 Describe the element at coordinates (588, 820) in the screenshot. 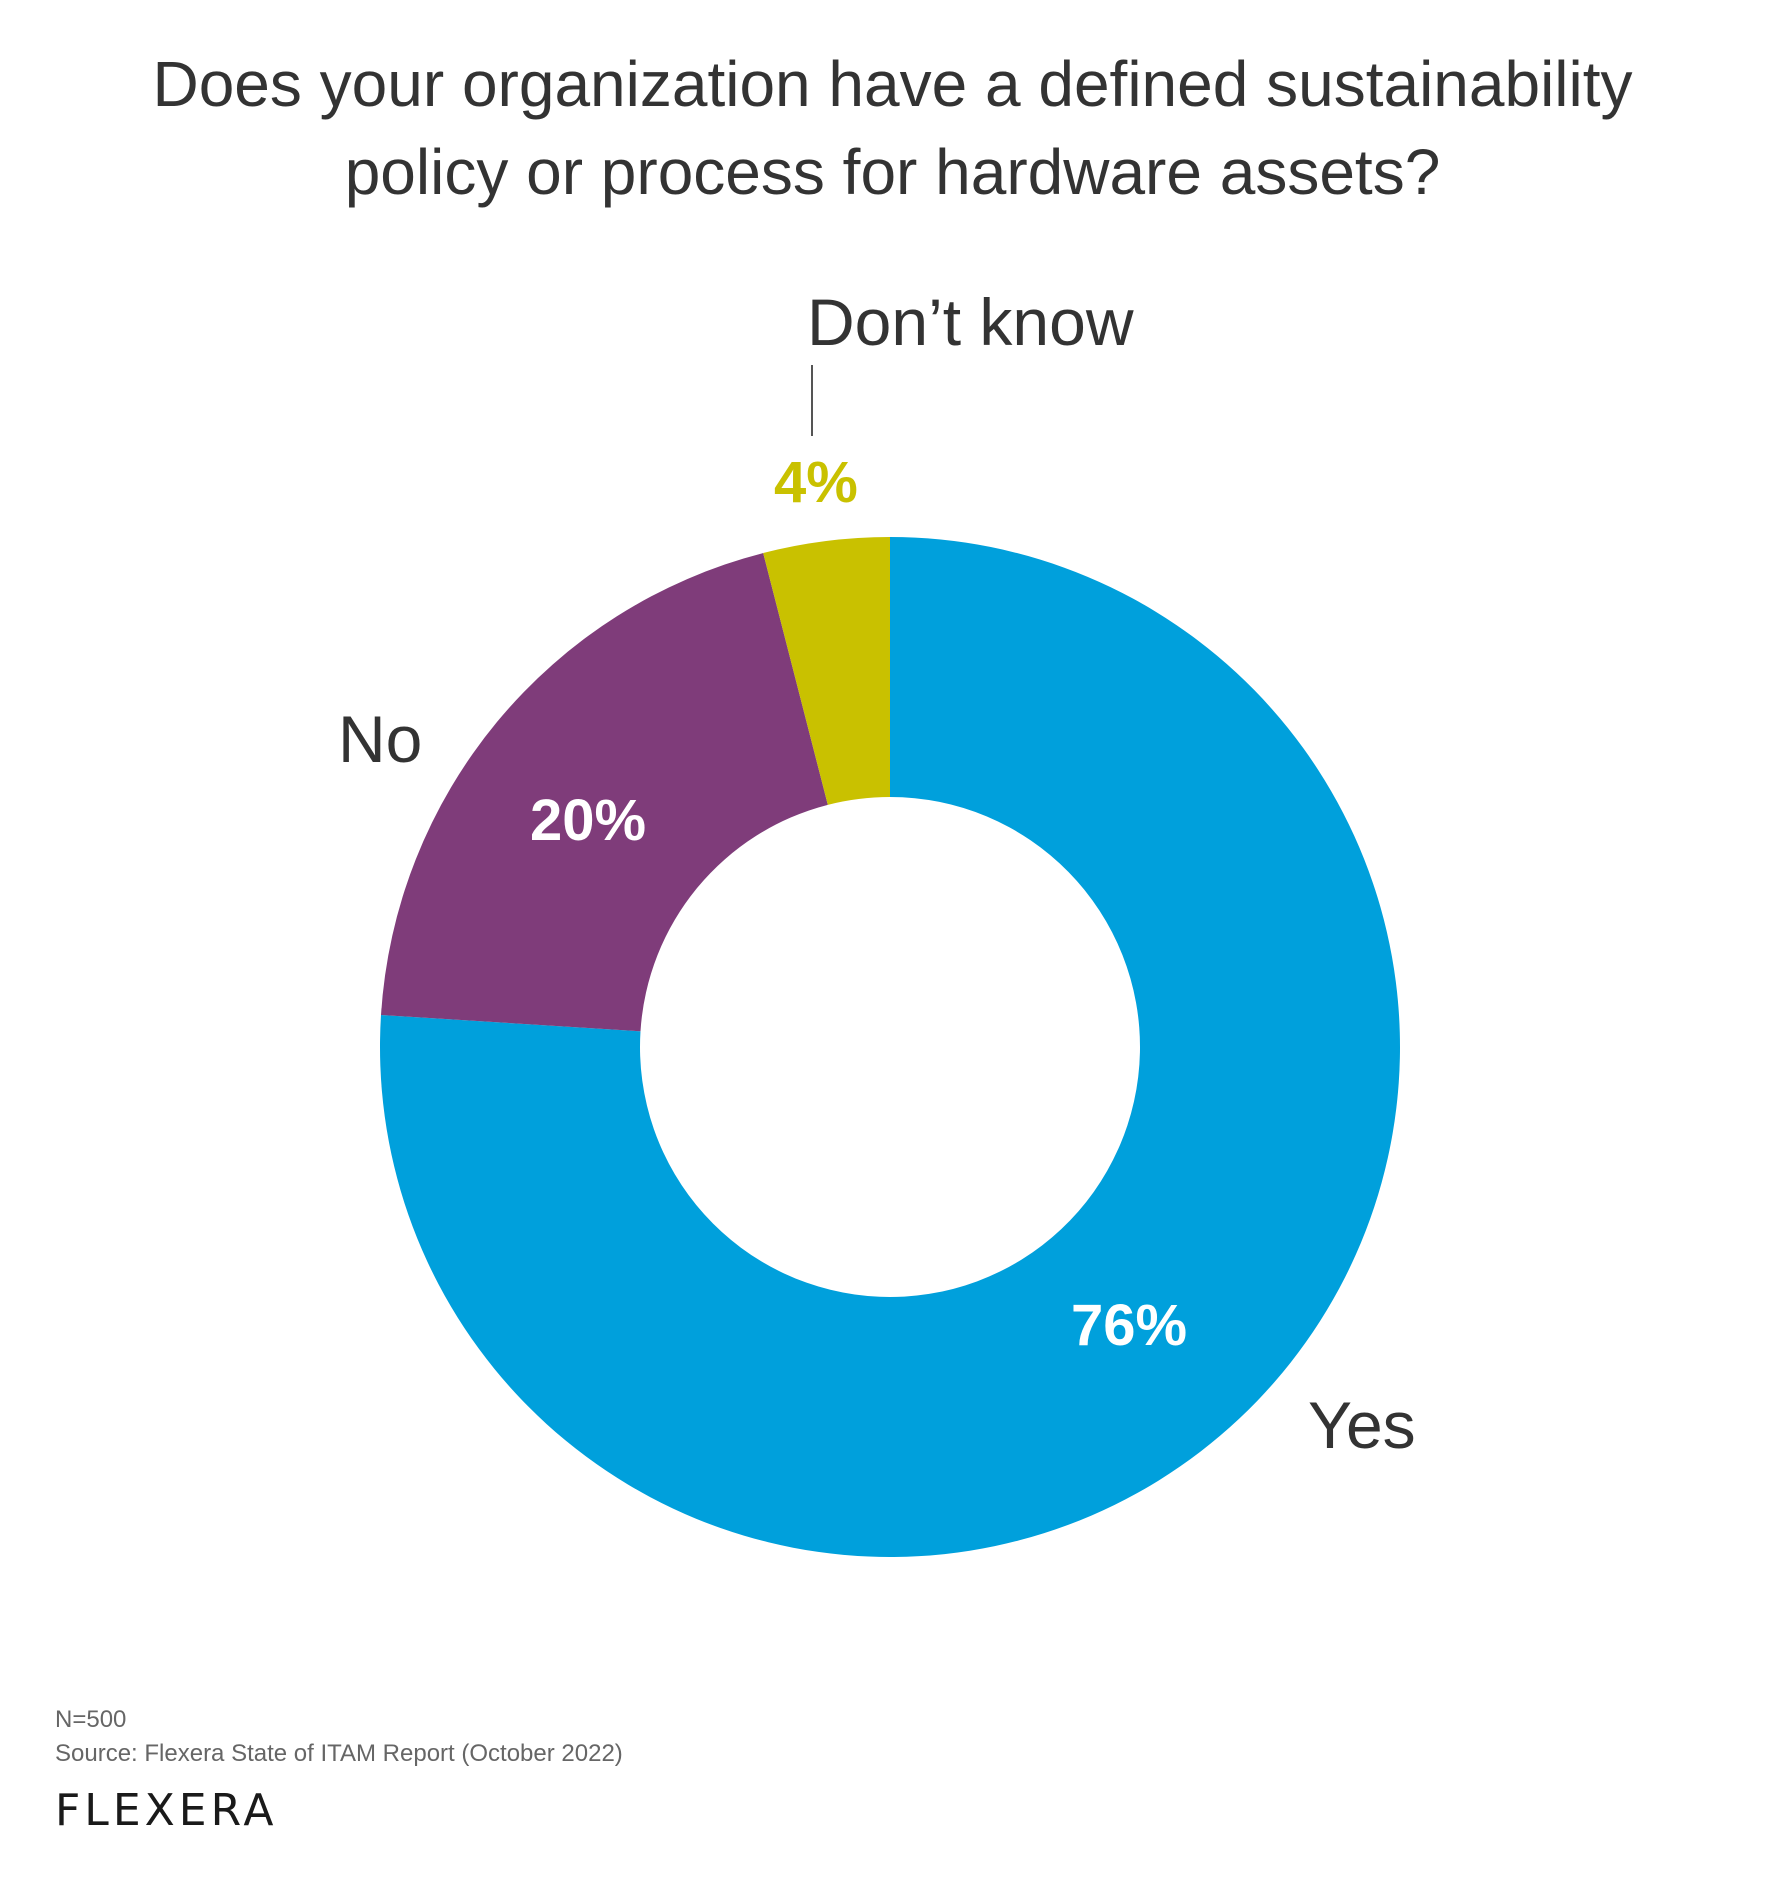

I see `value-label-no: 20%` at that location.